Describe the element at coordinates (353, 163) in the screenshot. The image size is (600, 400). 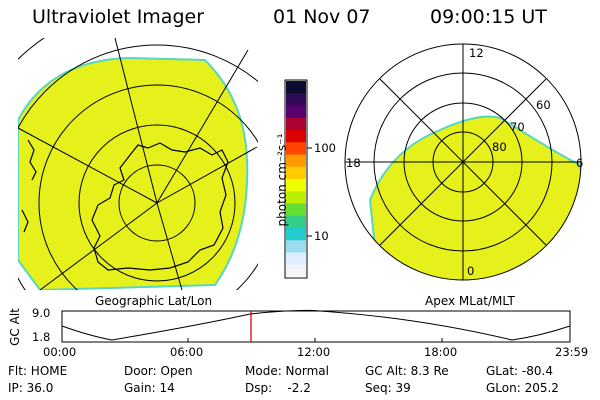
I see `mlt-label-18: 18` at that location.